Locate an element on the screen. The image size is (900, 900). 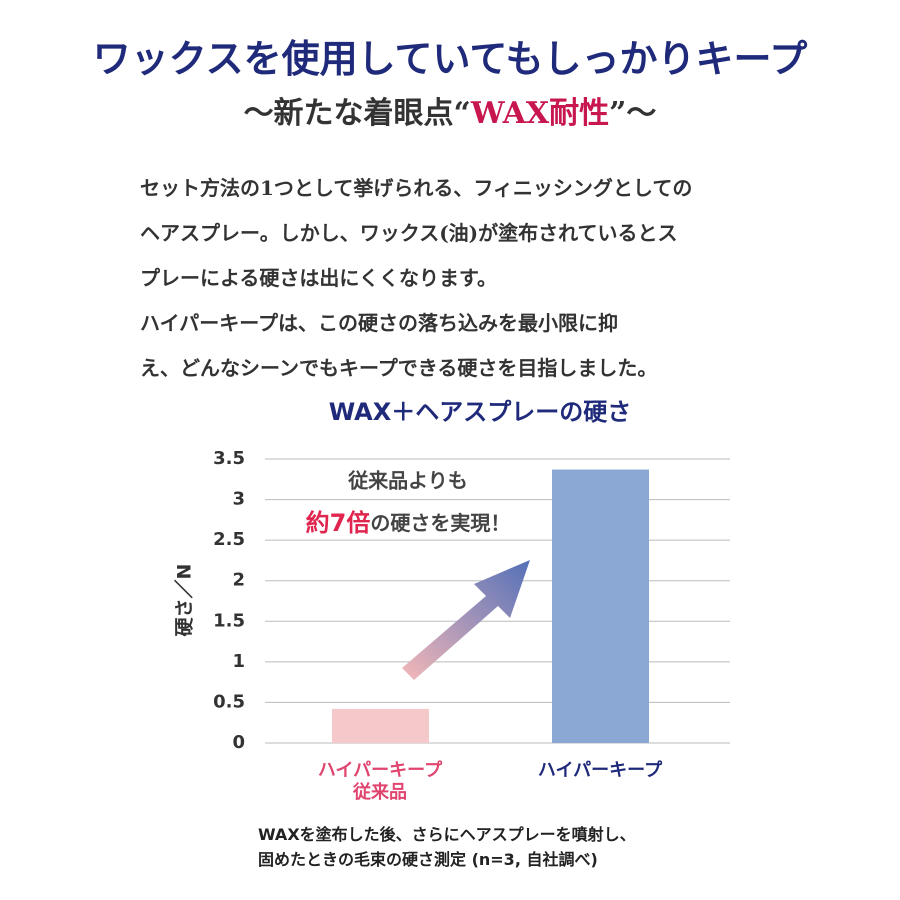
body-line: ハイパーキープは、この硬さの落ち込みを最小限に抑 is located at coordinates (379, 323).